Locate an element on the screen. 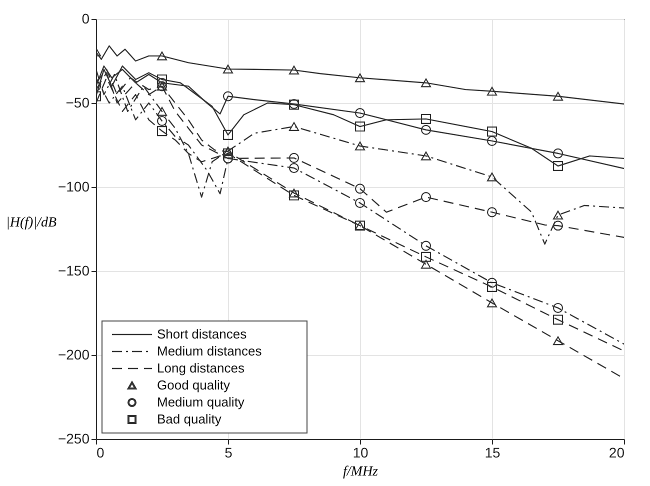 This screenshot has width=650, height=486. x-tick-label: 10 is located at coordinates (360, 452).